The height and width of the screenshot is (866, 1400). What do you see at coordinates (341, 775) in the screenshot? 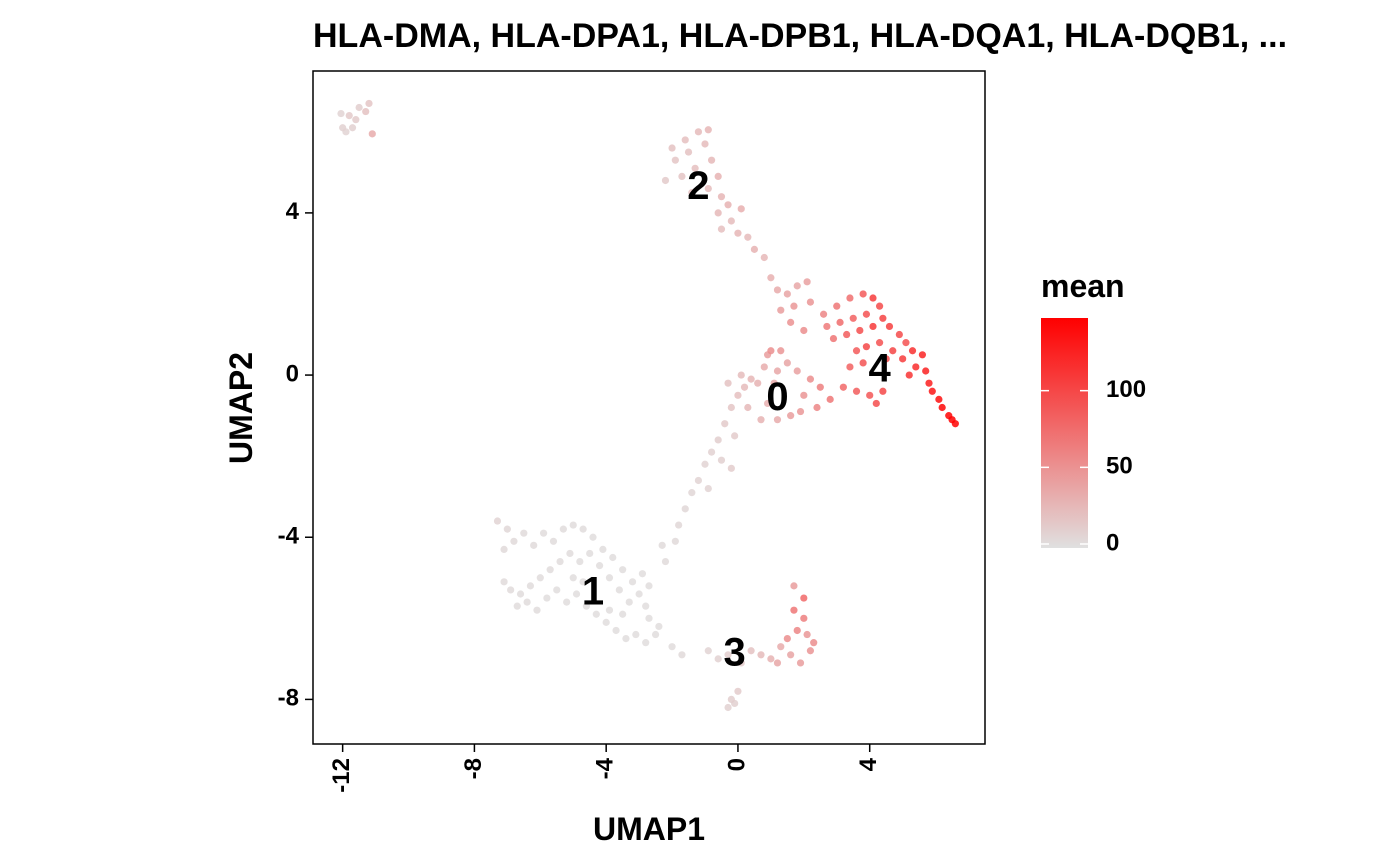
I see `x-tick-label: -12` at bounding box center [341, 775].